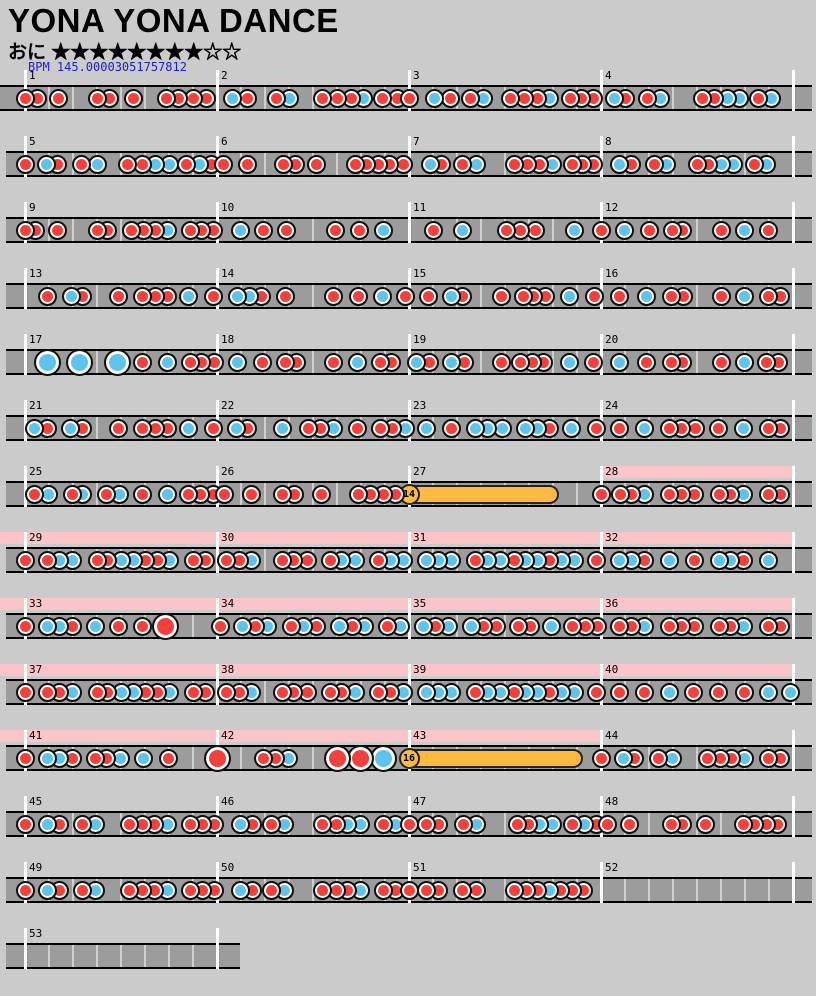 The height and width of the screenshot is (996, 816). What do you see at coordinates (228, 537) in the screenshot?
I see `measure-number: 30` at bounding box center [228, 537].